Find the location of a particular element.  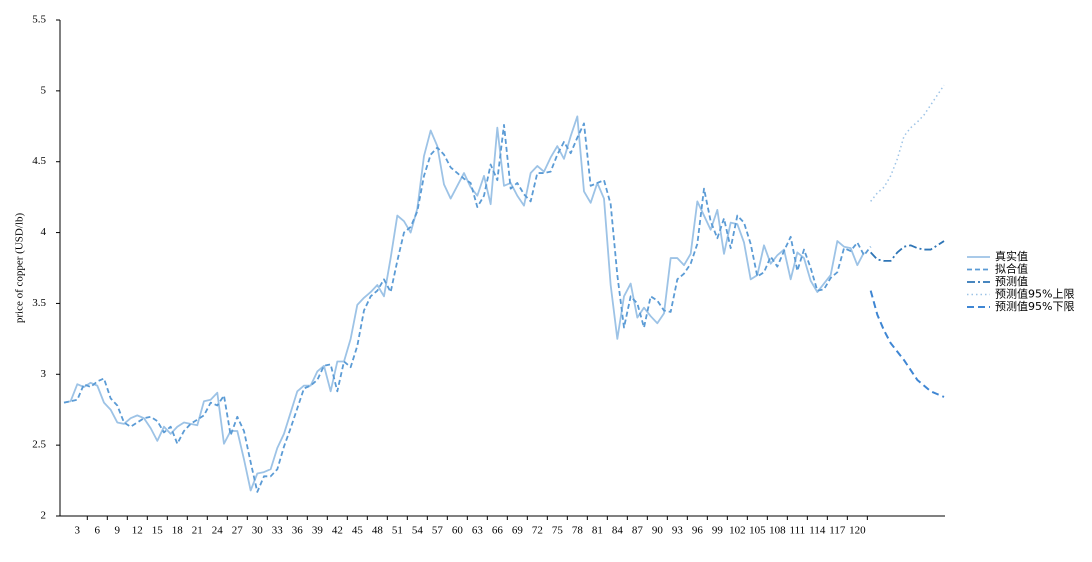

x-tick-label: 57 is located at coordinates (438, 531).